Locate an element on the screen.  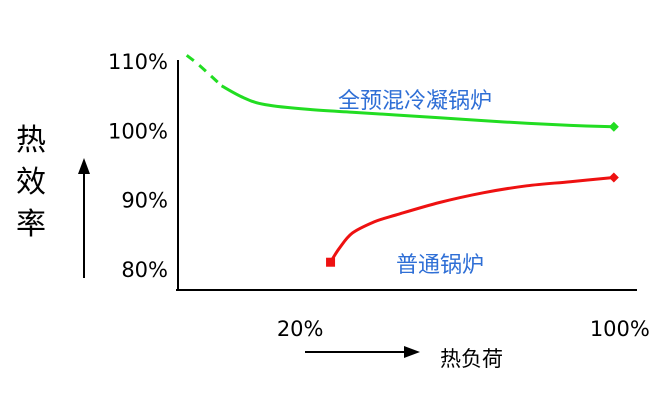
y-axis-label: 热效率 is located at coordinates (31, 182).